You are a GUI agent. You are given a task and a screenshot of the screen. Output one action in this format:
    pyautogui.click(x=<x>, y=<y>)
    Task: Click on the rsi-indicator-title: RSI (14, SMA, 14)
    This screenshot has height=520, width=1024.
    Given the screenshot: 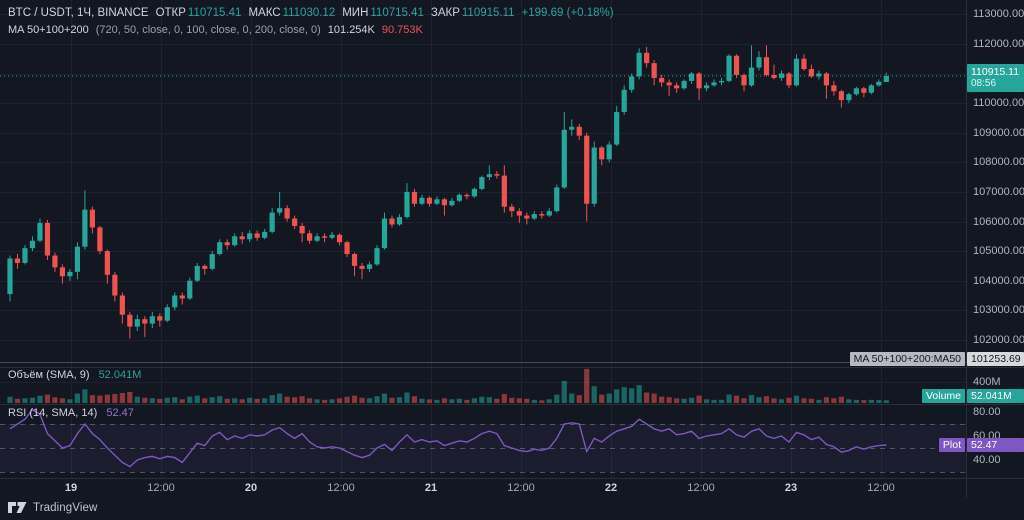 What is the action you would take?
    pyautogui.click(x=53, y=413)
    